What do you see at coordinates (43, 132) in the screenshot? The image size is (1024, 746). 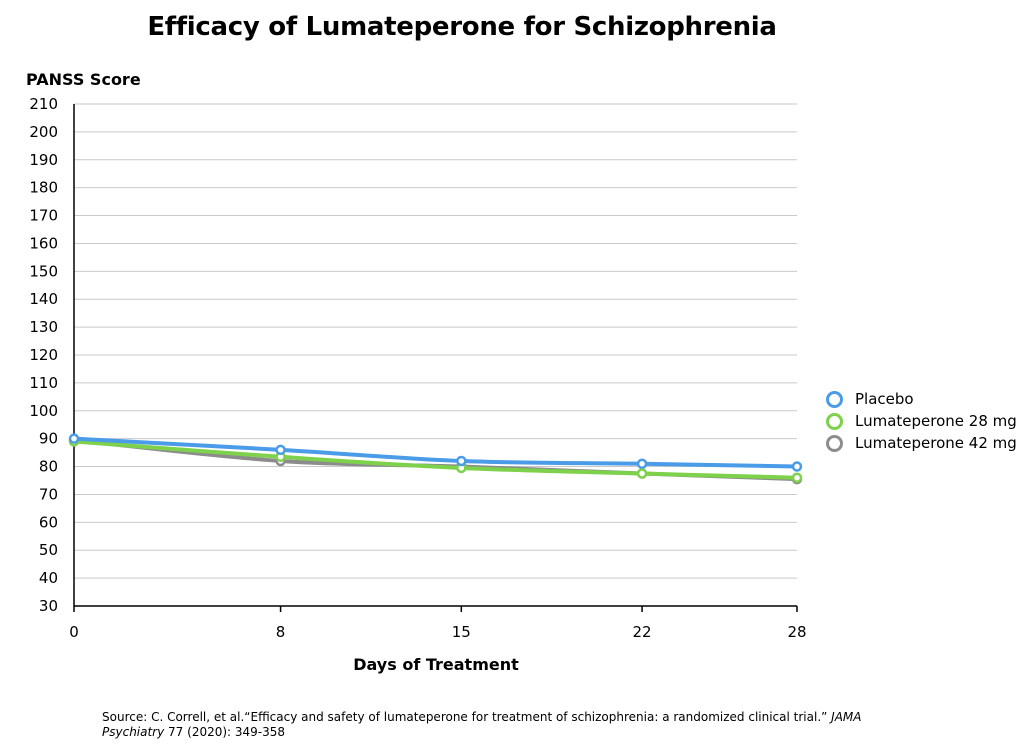 I see `y-tick-label: 200` at bounding box center [43, 132].